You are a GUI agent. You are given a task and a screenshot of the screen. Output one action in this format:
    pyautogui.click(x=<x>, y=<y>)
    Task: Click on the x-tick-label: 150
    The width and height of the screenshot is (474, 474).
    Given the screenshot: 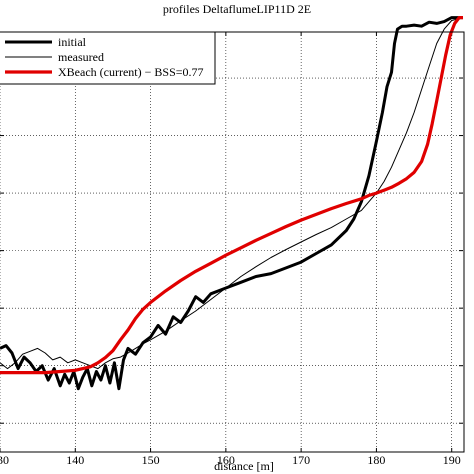 What is the action you would take?
    pyautogui.click(x=151, y=460)
    